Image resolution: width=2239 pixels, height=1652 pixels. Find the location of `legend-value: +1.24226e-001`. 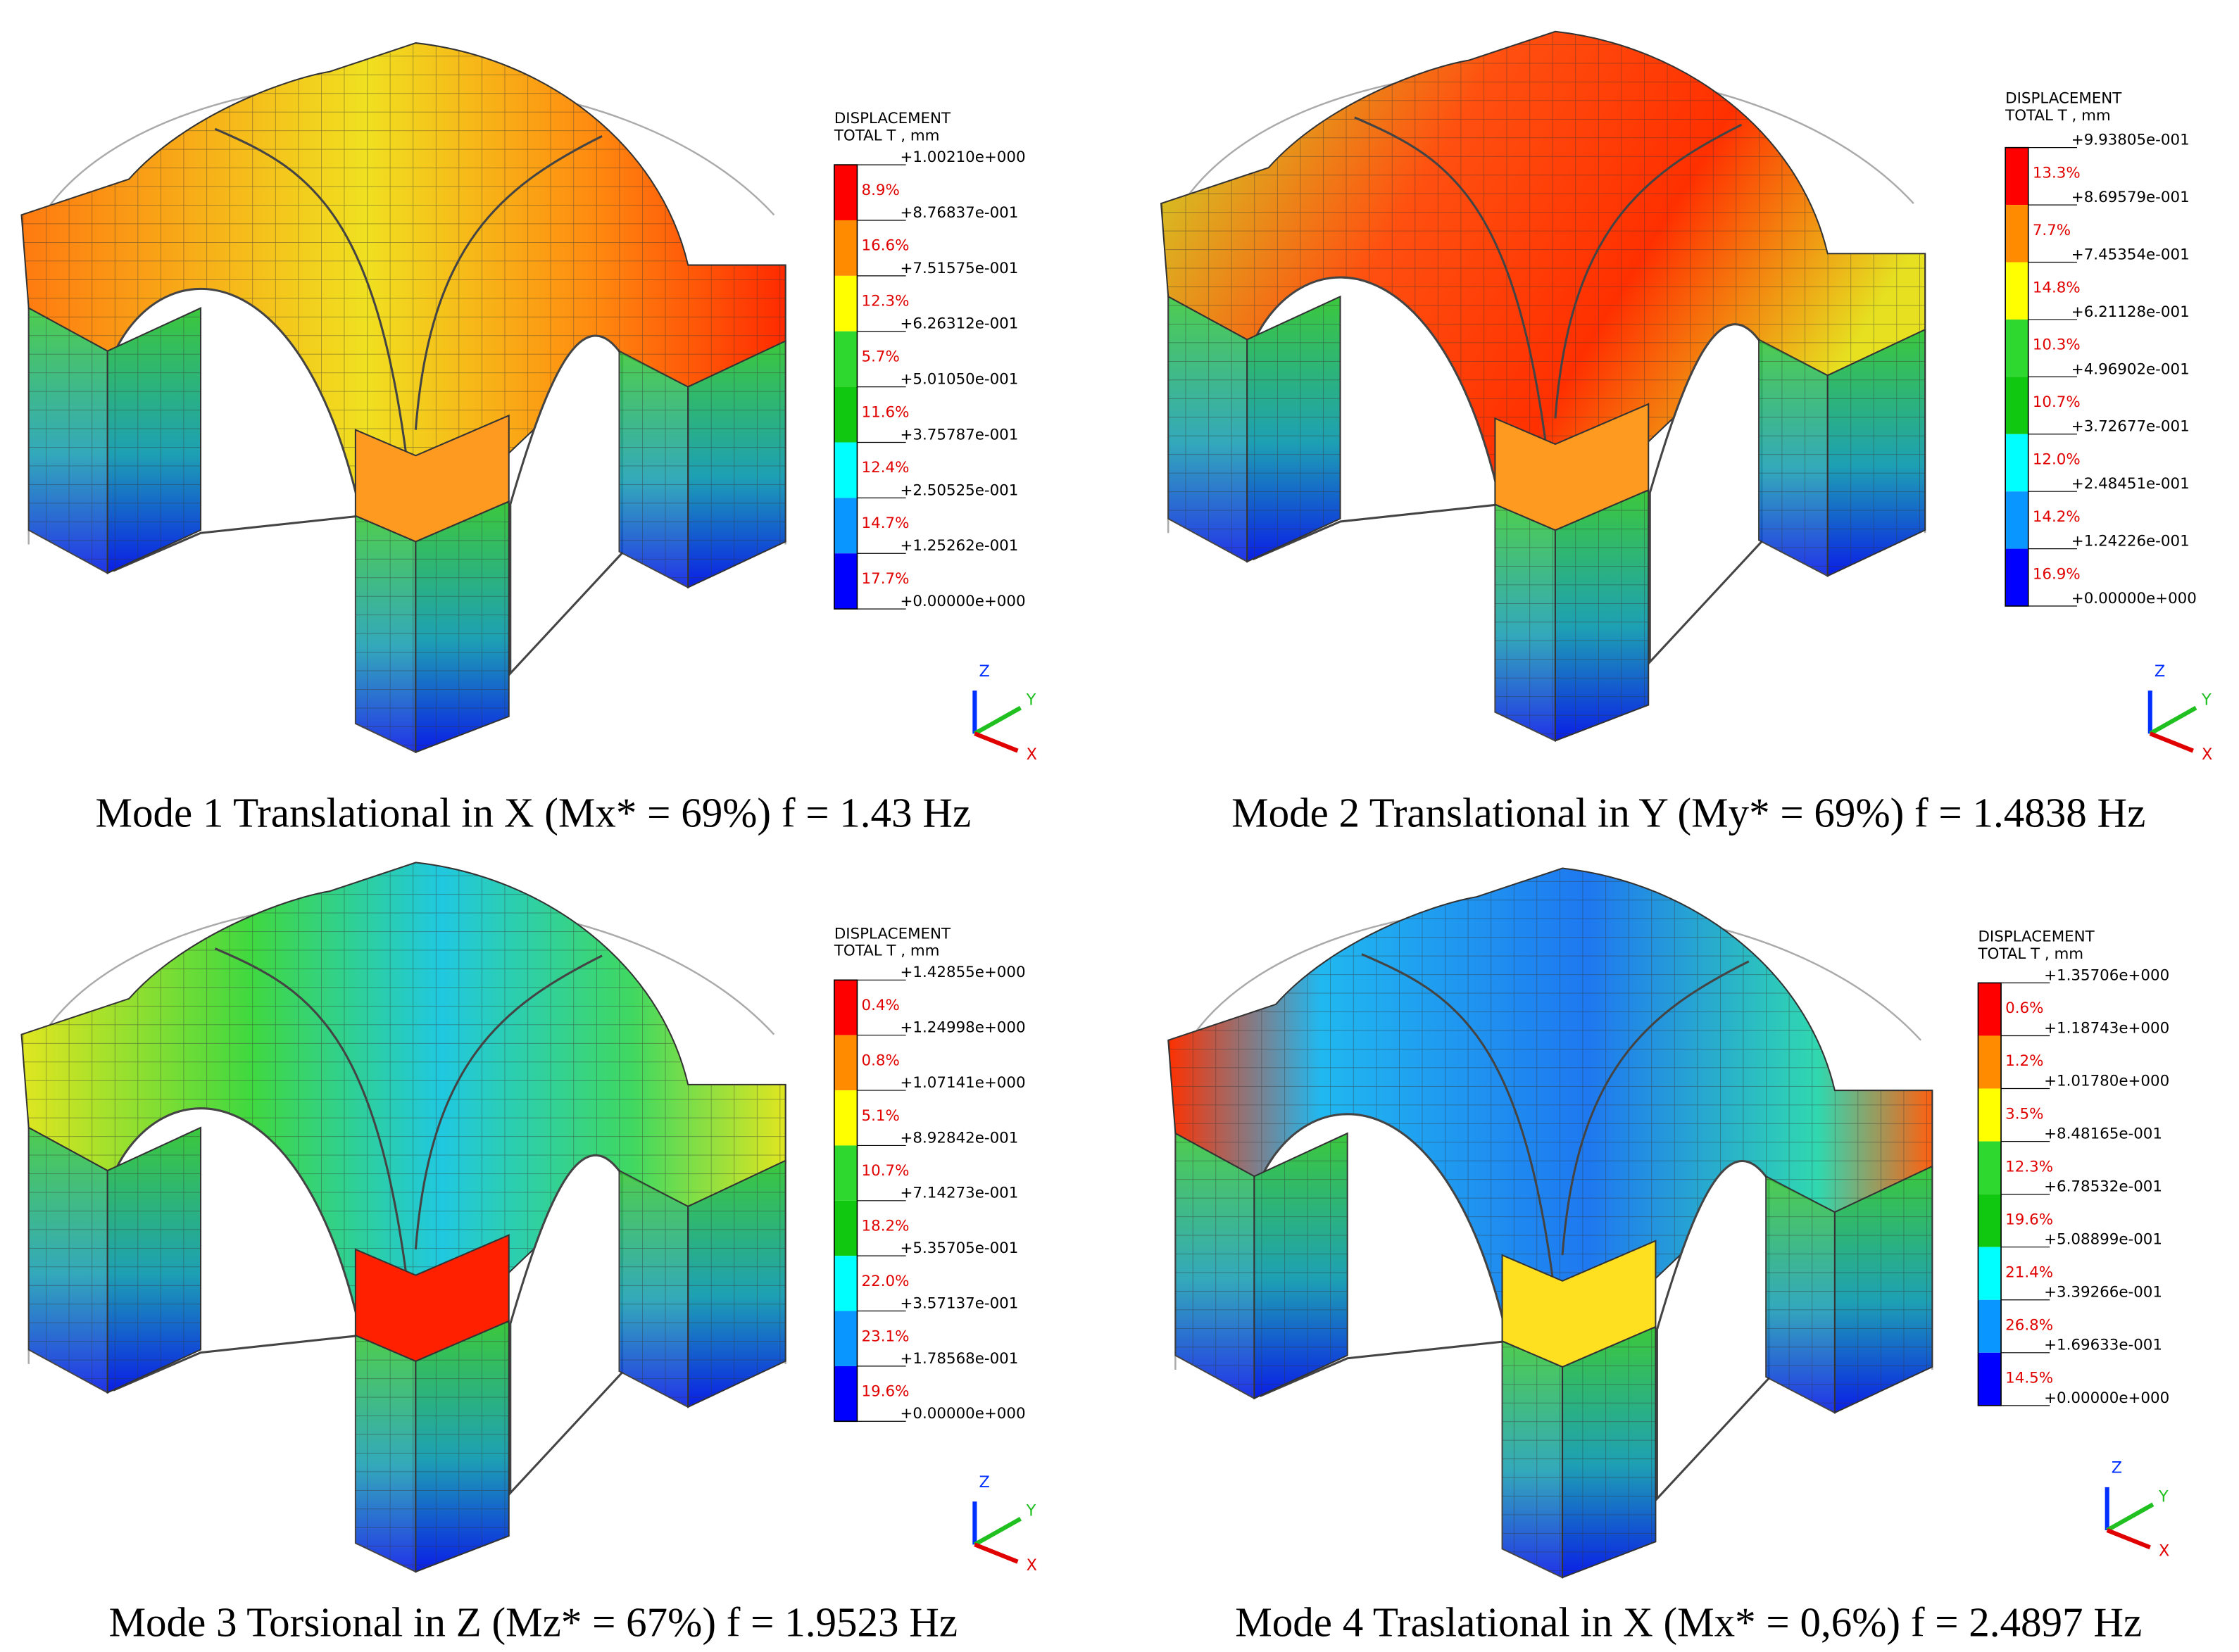

legend-value: +1.24226e-001 is located at coordinates (2130, 541).